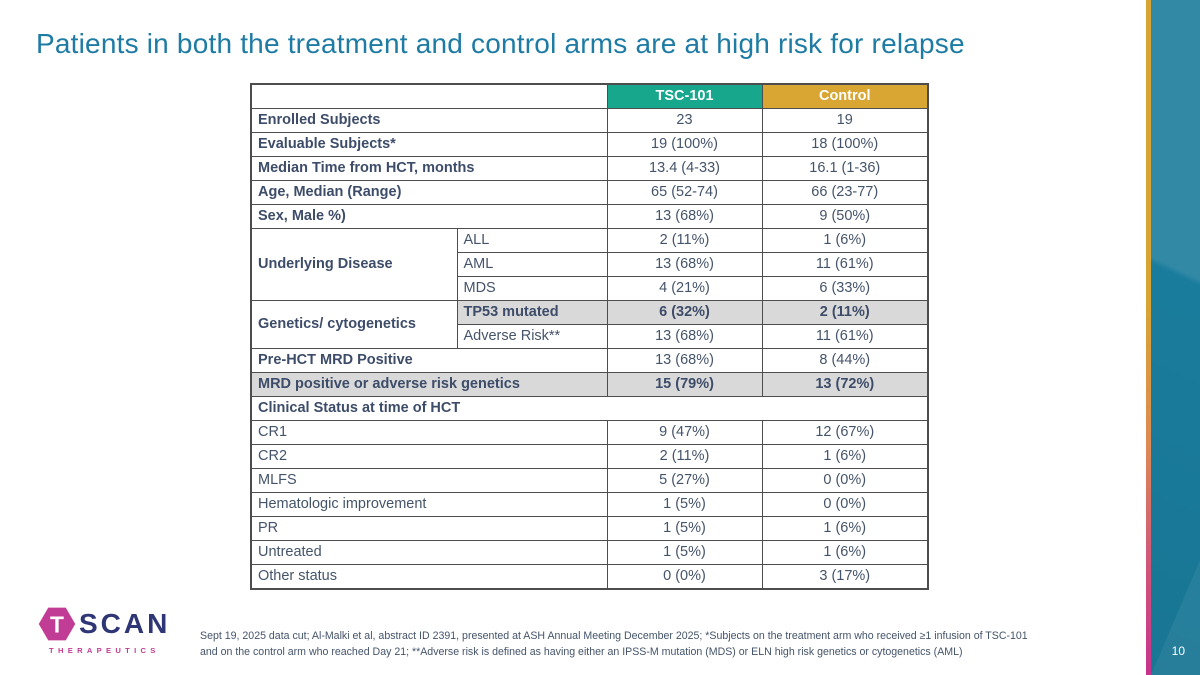  I want to click on row-label: Untreated, so click(429, 552).